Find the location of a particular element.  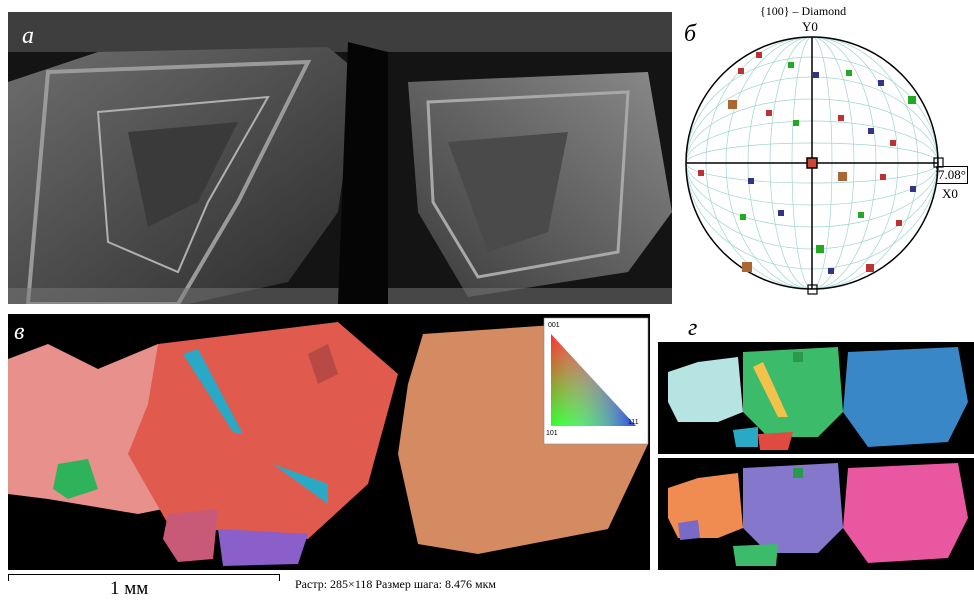

ipf-key-001: 001 is located at coordinates (554, 325).